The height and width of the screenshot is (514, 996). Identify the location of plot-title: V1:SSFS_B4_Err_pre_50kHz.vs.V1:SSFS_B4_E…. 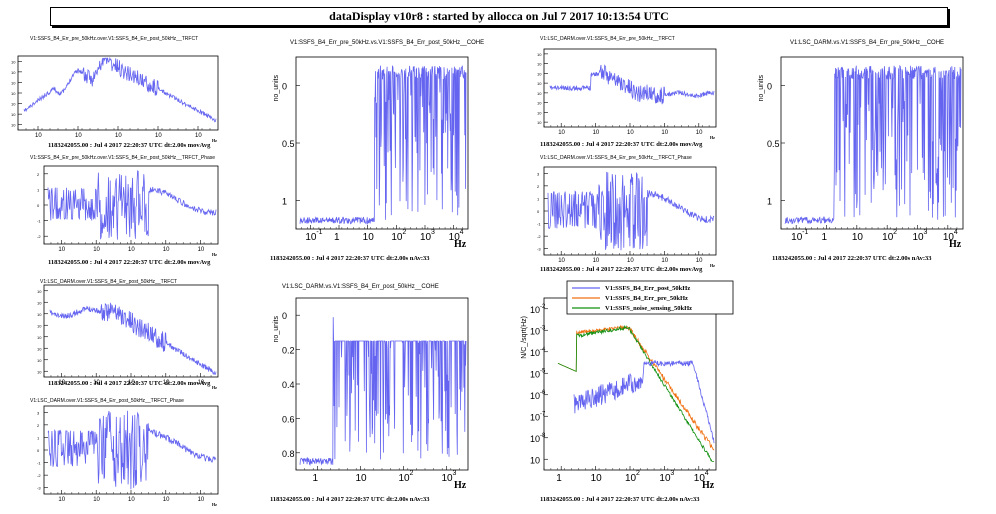
(387, 43).